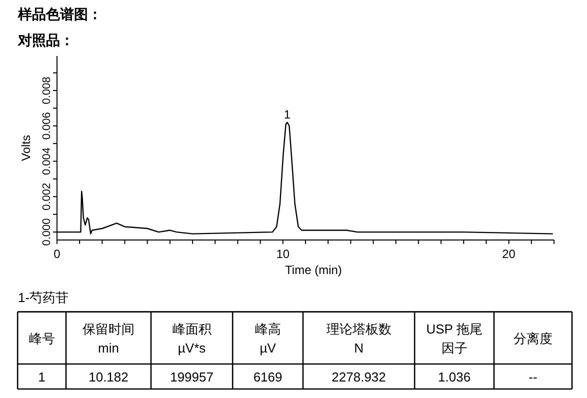 The width and height of the screenshot is (587, 398). I want to click on chart-subtitle: 对照品：, so click(45, 40).